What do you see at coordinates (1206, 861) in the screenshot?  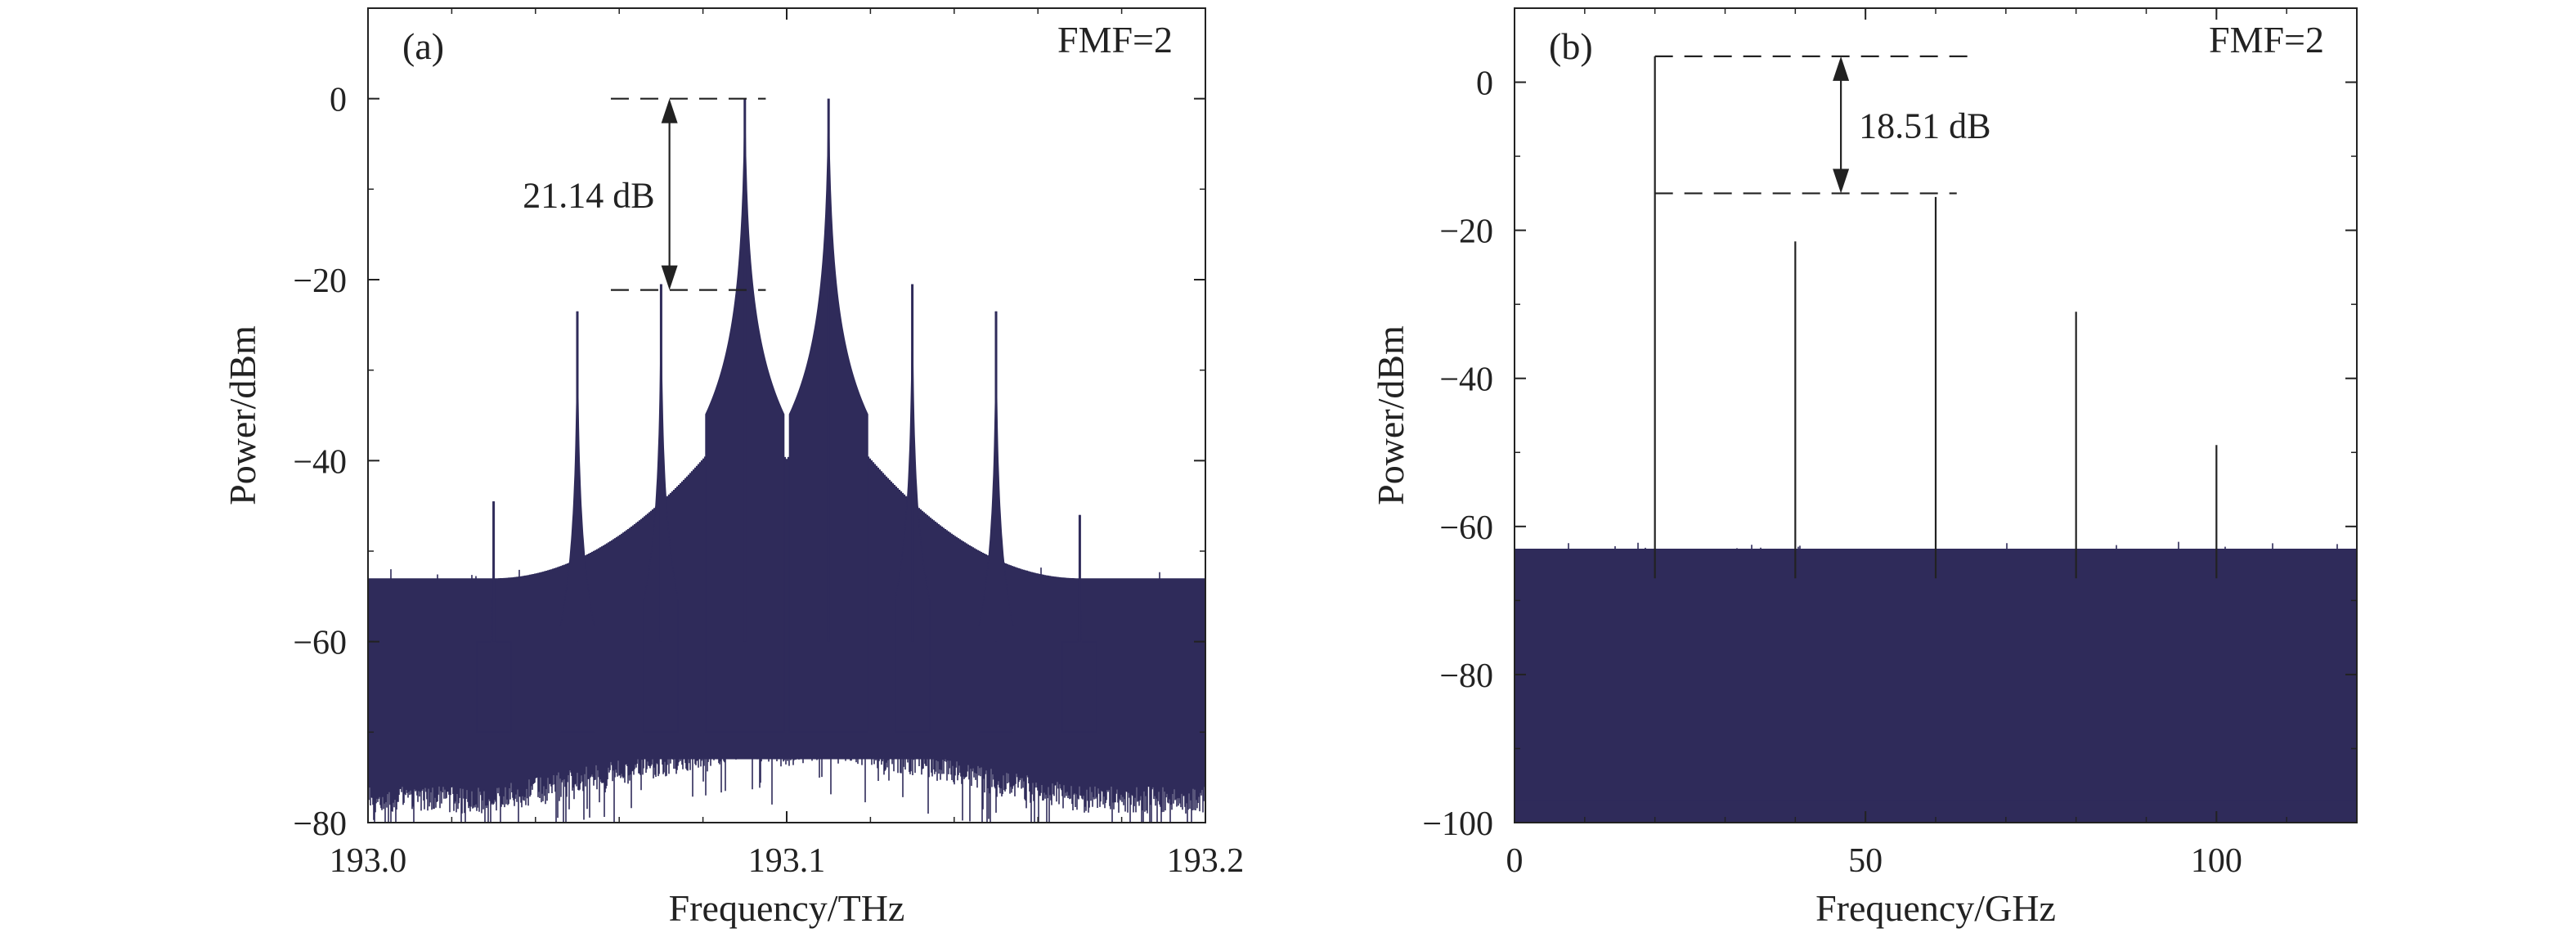 I see `x-tick-label: 193.2` at bounding box center [1206, 861].